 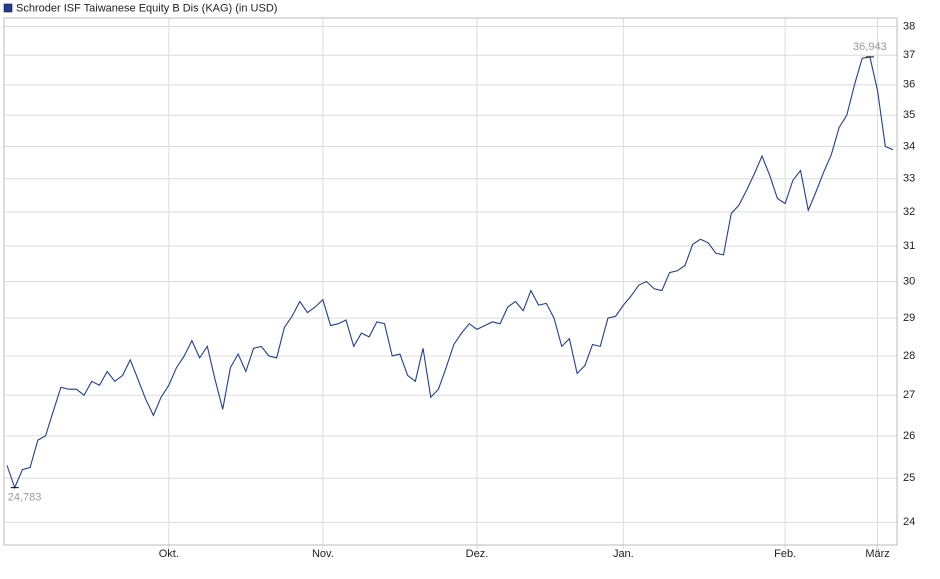 What do you see at coordinates (8, 8) in the screenshot?
I see `legend-swatch` at bounding box center [8, 8].